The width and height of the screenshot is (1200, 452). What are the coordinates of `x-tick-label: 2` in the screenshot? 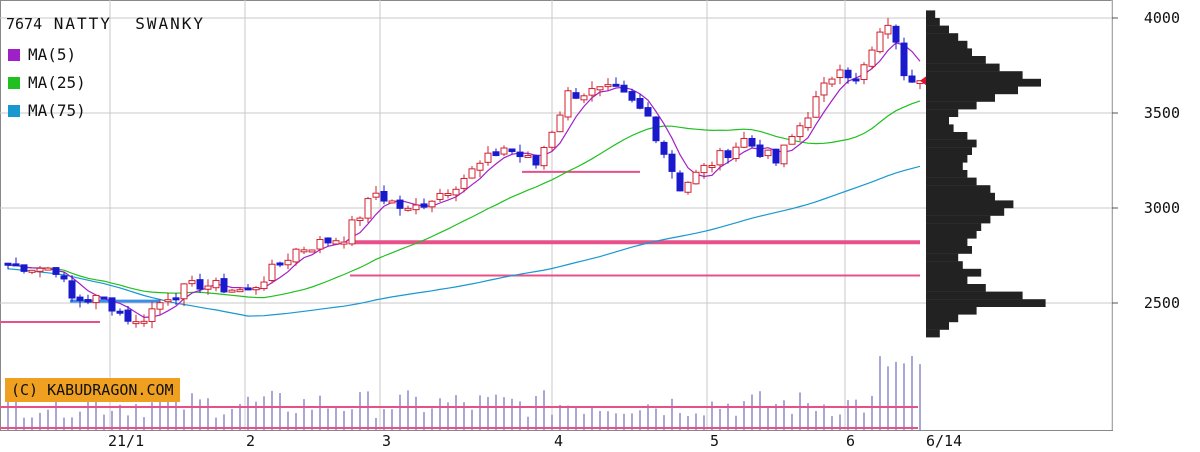 It's located at (251, 441).